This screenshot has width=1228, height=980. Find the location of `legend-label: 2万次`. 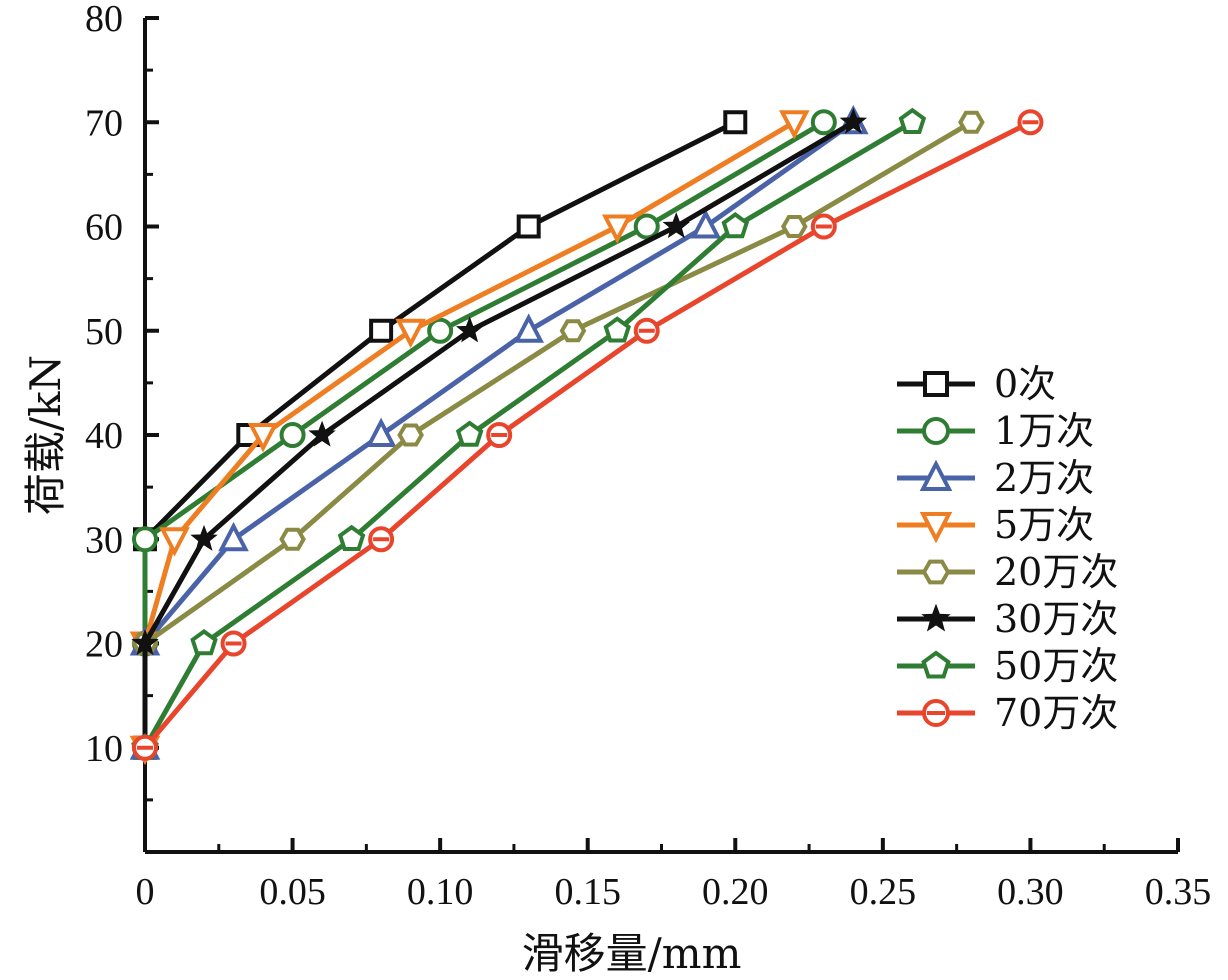

legend-label: 2万次 is located at coordinates (1044, 478).